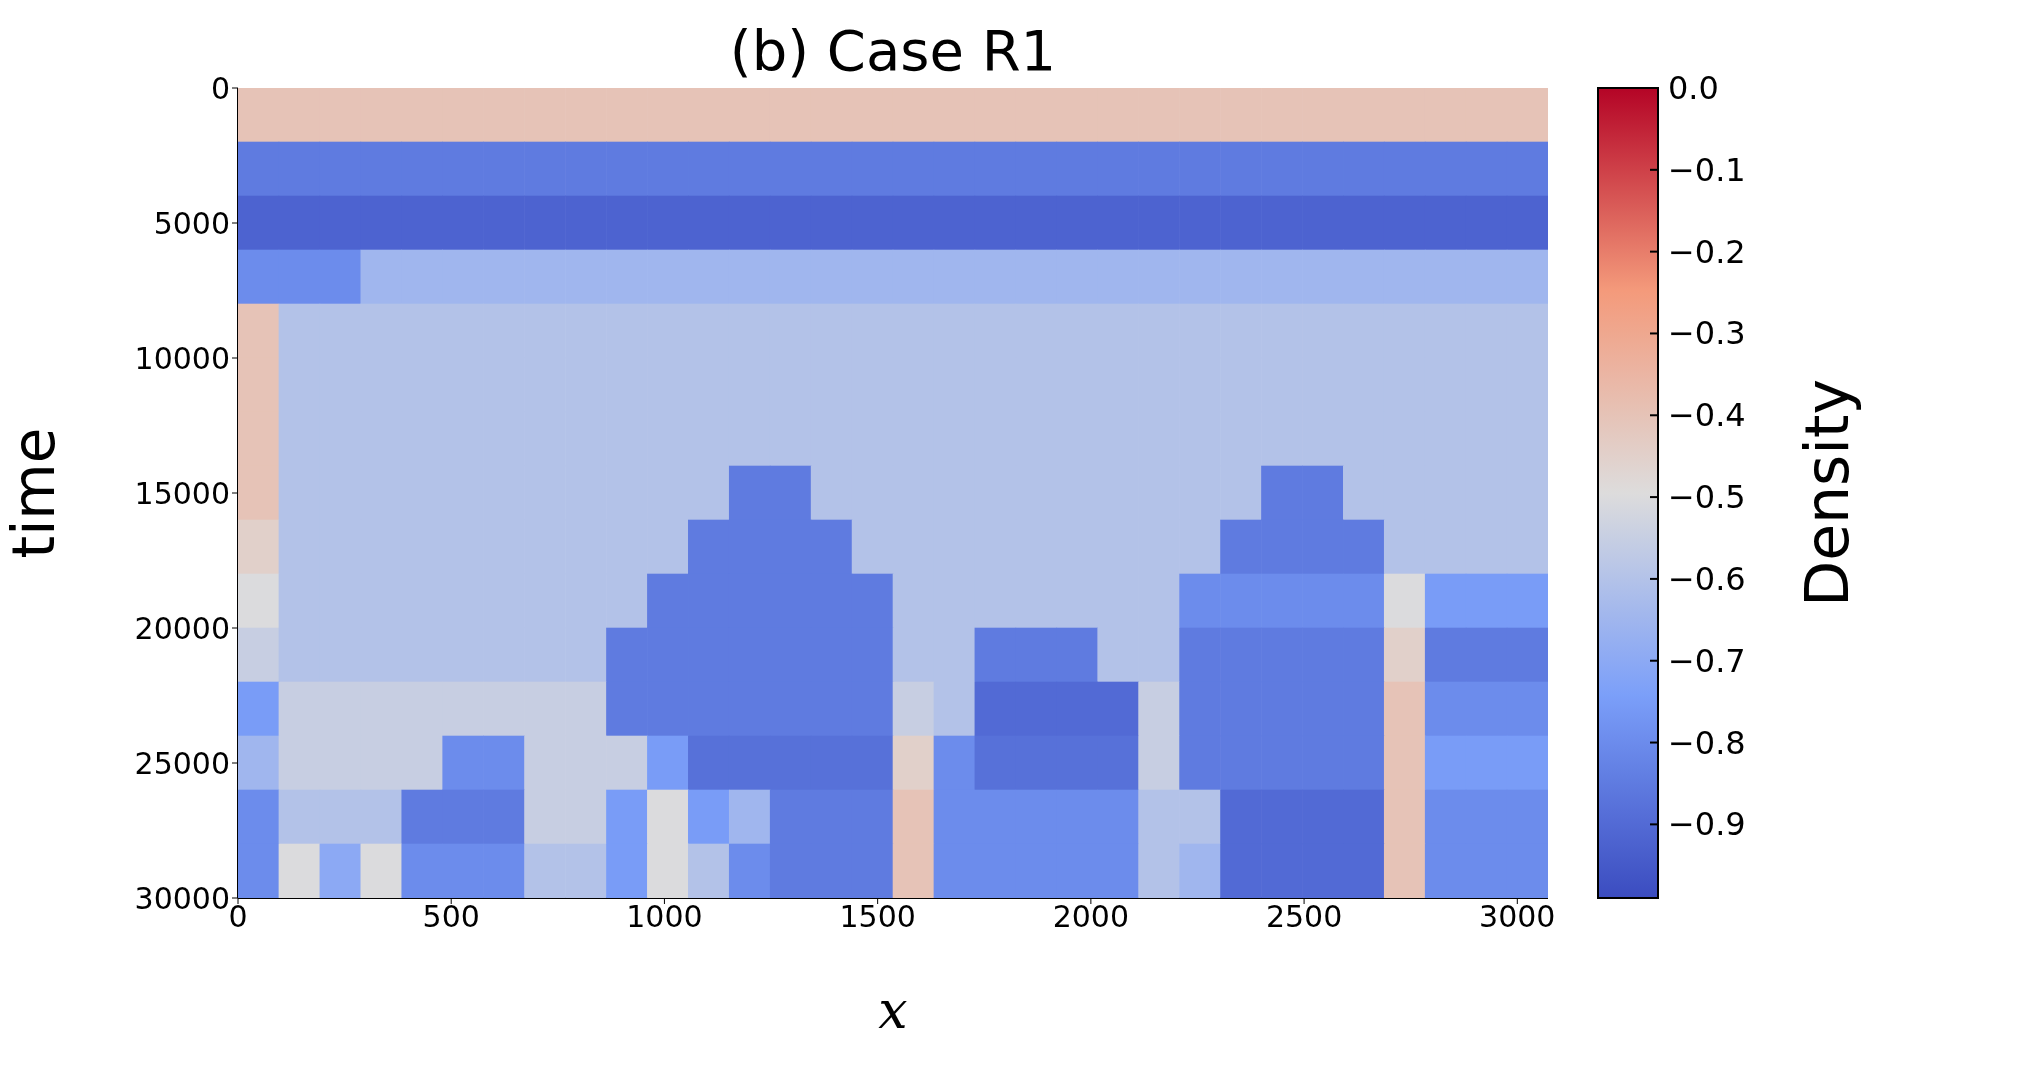  What do you see at coordinates (1517, 917) in the screenshot?
I see `x-tick-label: 3000` at bounding box center [1517, 917].